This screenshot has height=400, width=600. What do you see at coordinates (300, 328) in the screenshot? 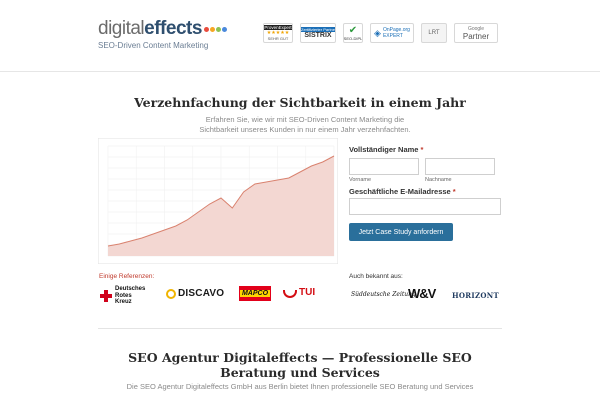
I see `section-divider` at bounding box center [300, 328].